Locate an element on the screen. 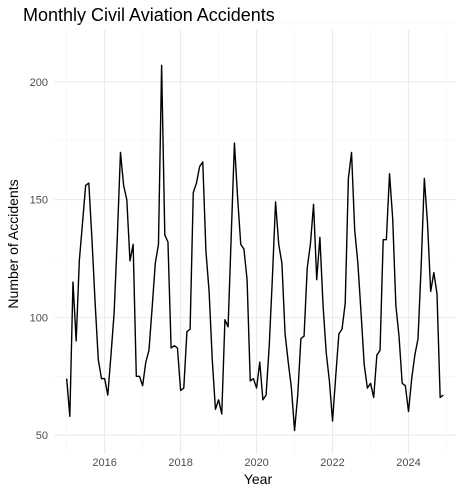 Image resolution: width=476 pixels, height=493 pixels. x-axis-ticks: 2016 2018 2020 2022 2024 is located at coordinates (256, 463).